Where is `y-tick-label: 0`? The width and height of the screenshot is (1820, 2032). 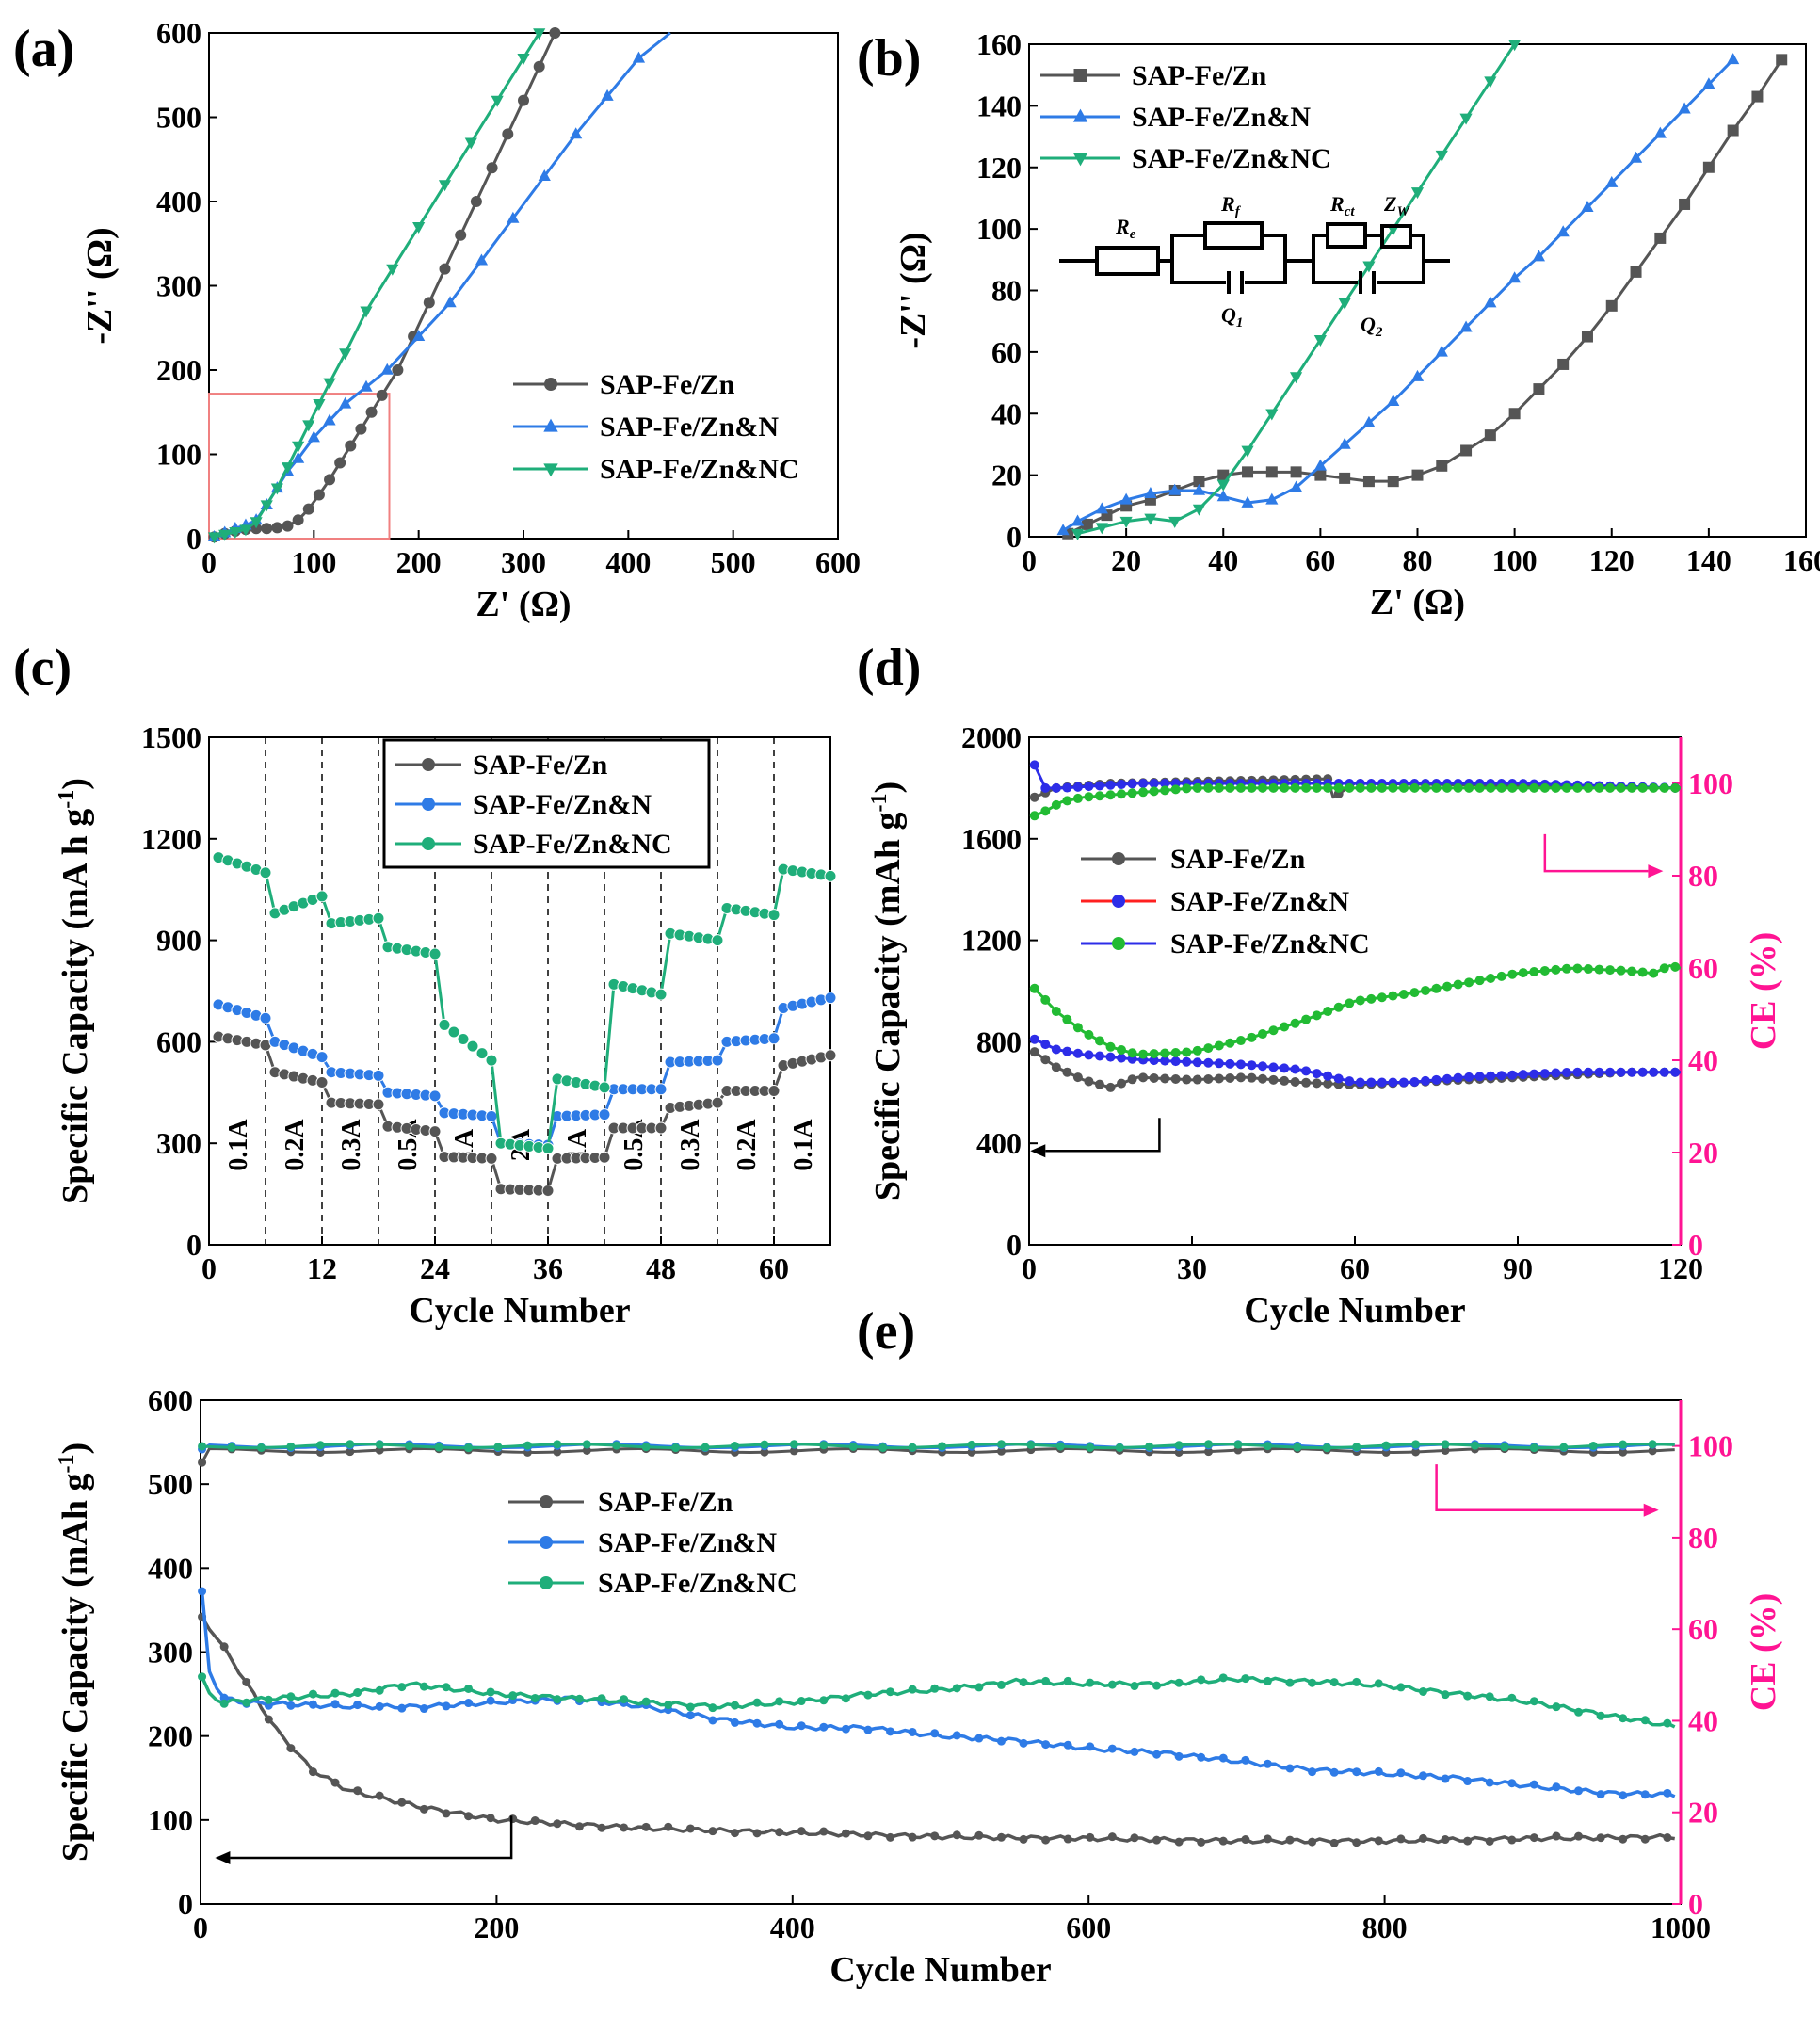
y-tick-label: 0 is located at coordinates (185, 1904).